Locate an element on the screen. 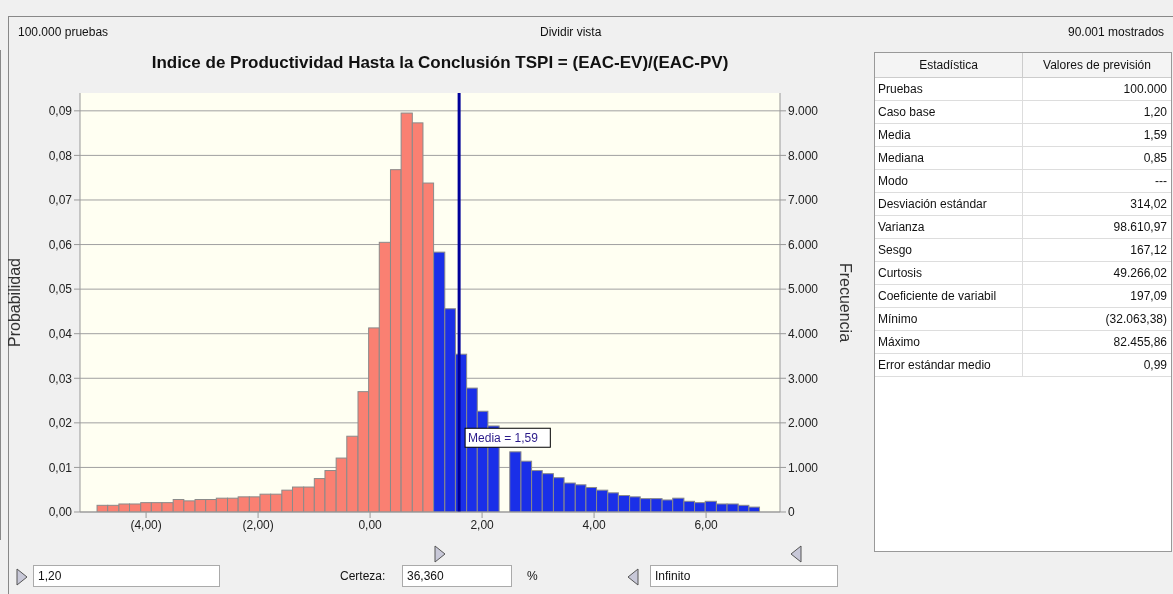 This screenshot has height=594, width=1173. text: Estadística is located at coordinates (949, 65).